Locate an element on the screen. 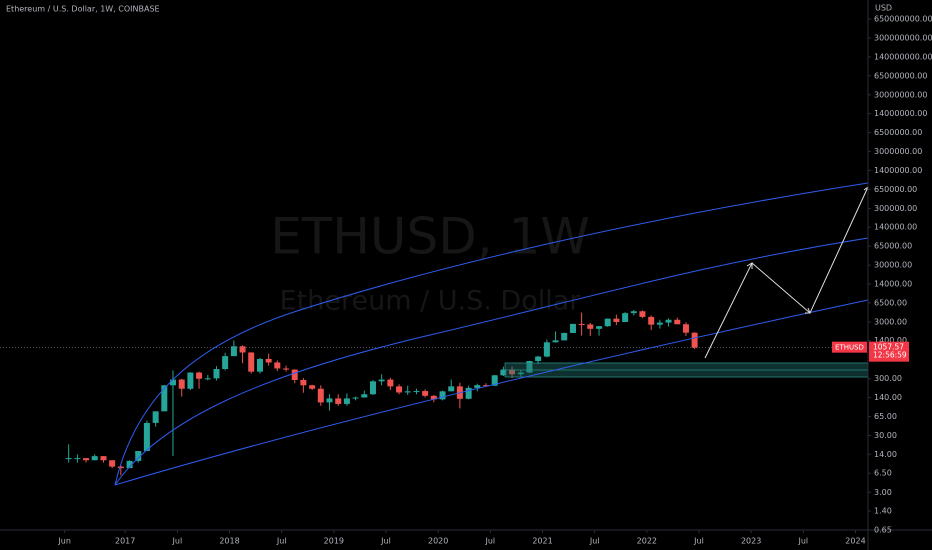  x-tick-label: 2019 is located at coordinates (334, 541).